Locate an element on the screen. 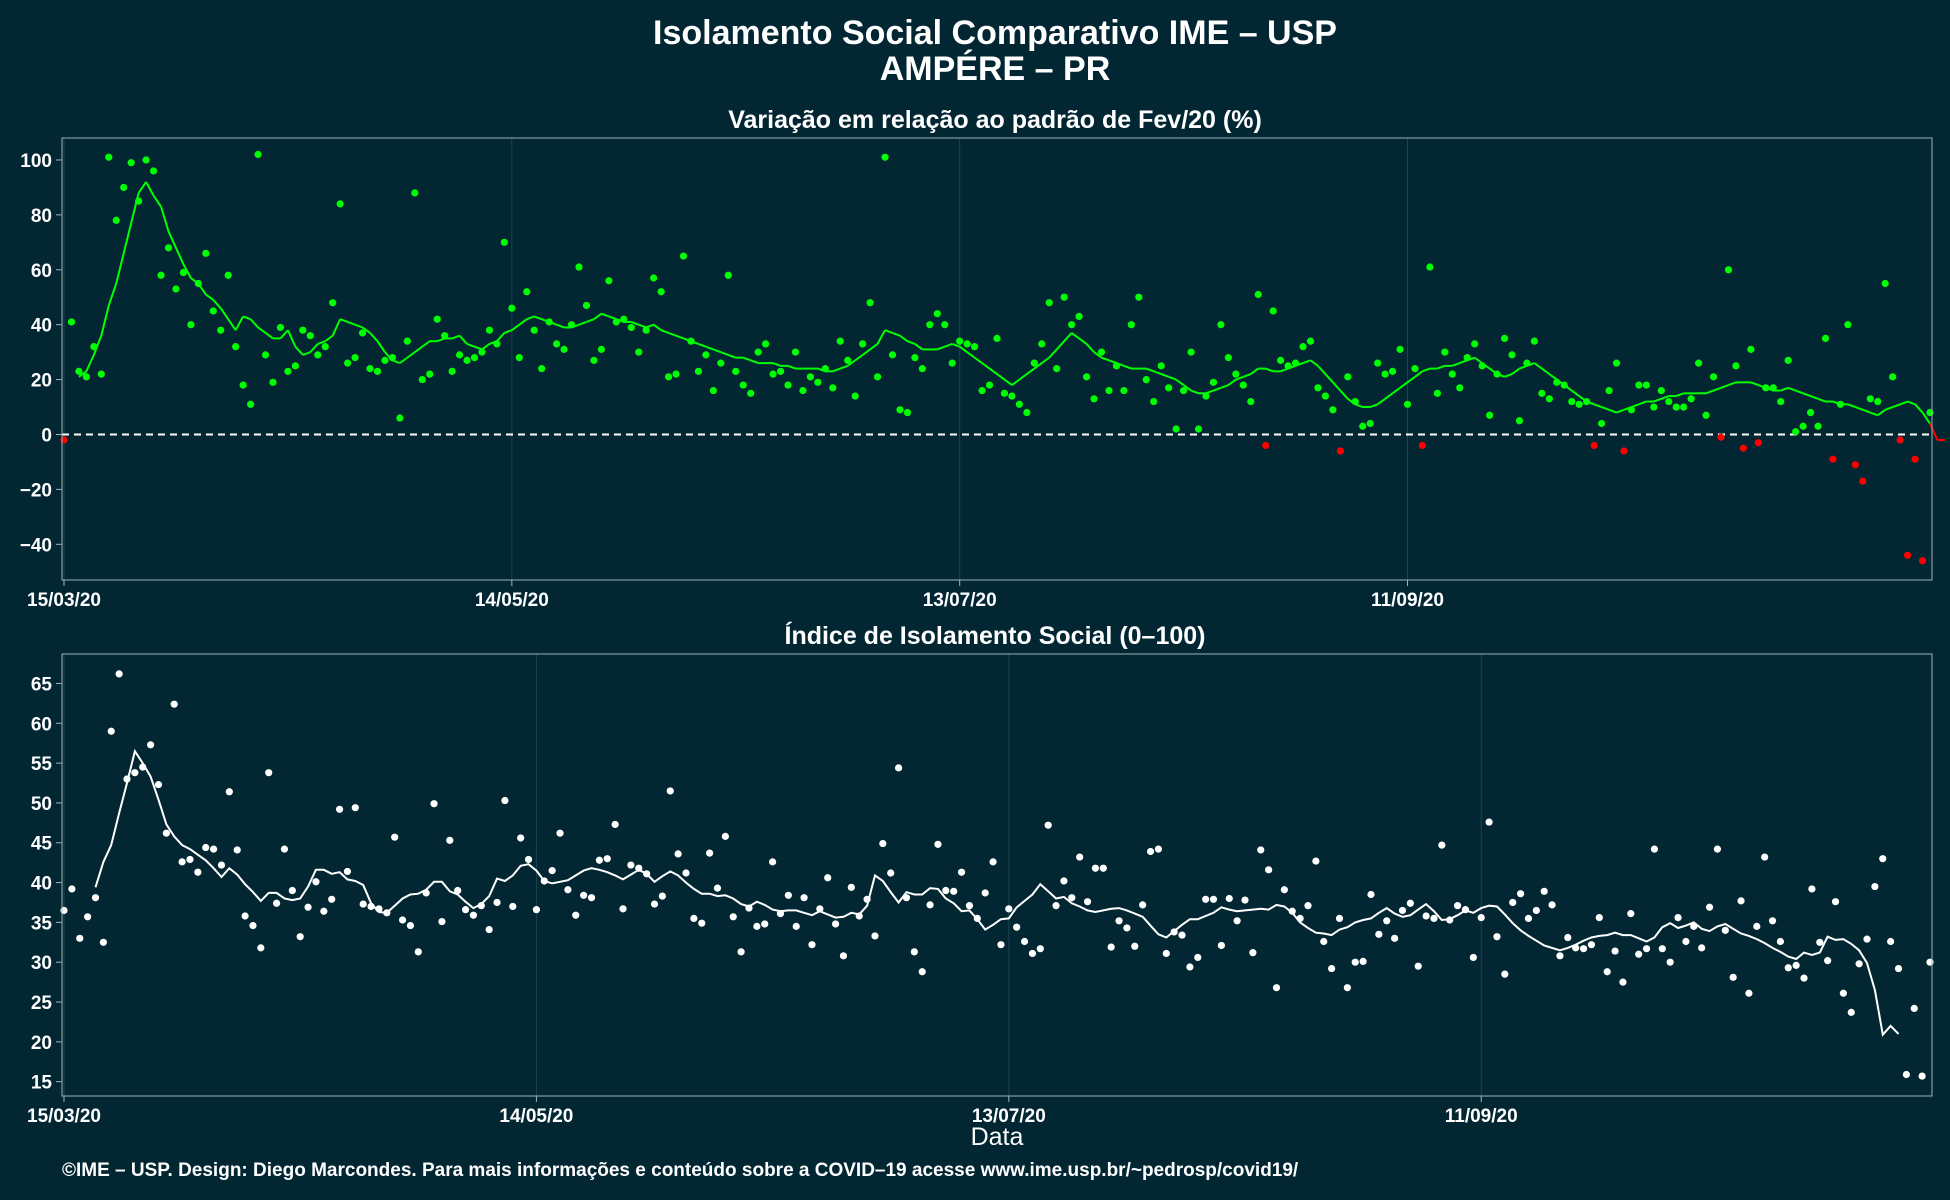  x-tick-label: 14/05/20 is located at coordinates (536, 1116).